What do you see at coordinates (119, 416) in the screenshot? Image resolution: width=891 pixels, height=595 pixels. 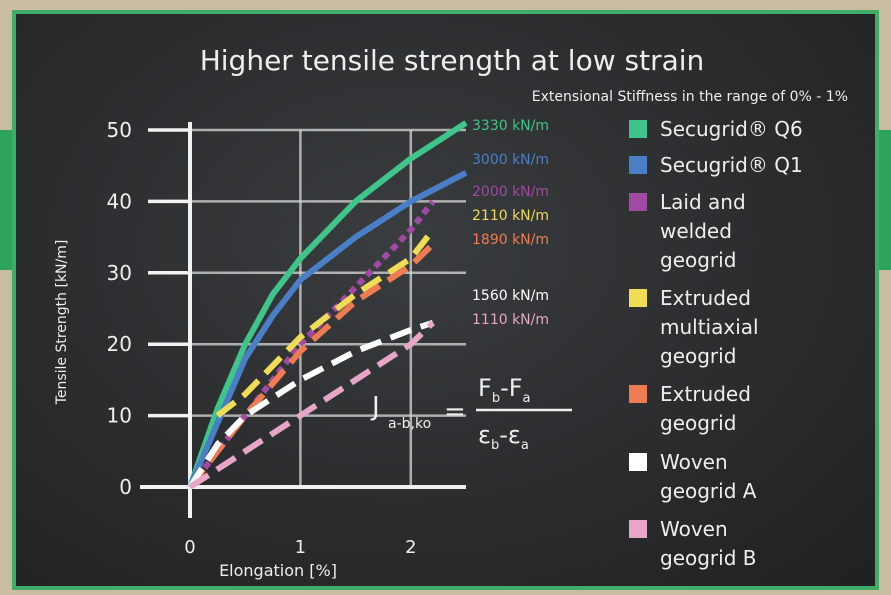 I see `y-tick-label: 10` at bounding box center [119, 416].